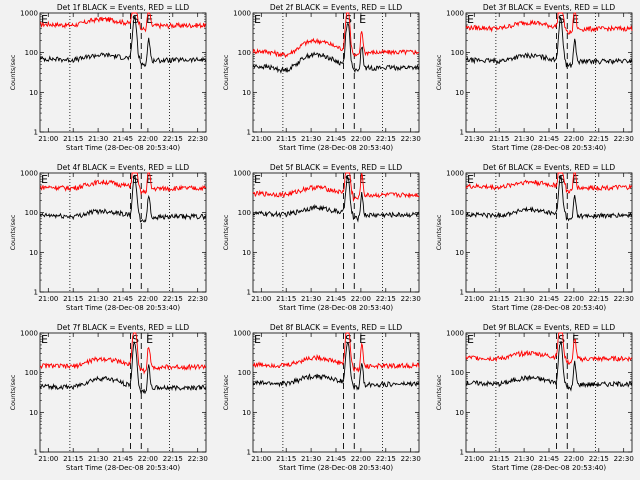  Describe the element at coordinates (549, 167) in the screenshot. I see `chart-title: Det 6f BLACK = Events, RED = LLD` at that location.